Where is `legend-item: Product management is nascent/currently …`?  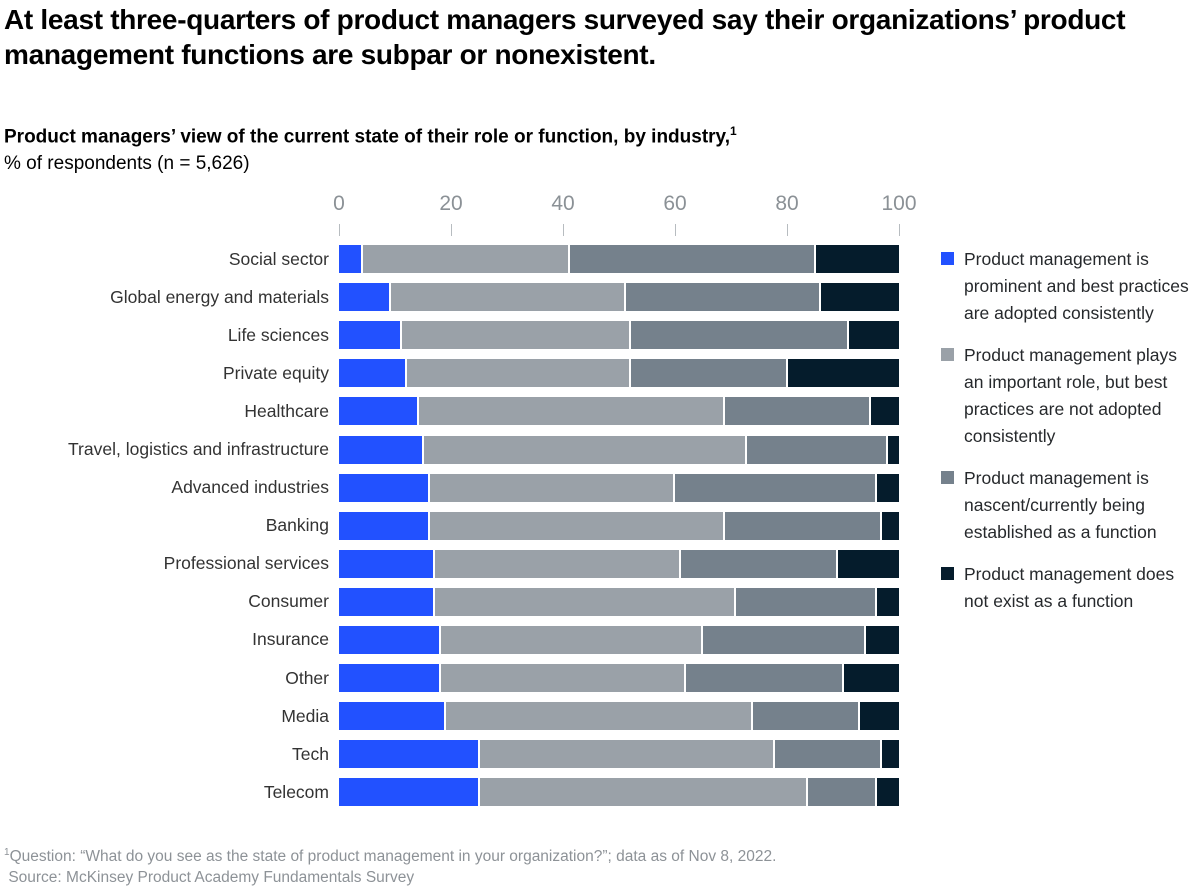
legend-item: Product management is nascent/currently … is located at coordinates (1066, 505).